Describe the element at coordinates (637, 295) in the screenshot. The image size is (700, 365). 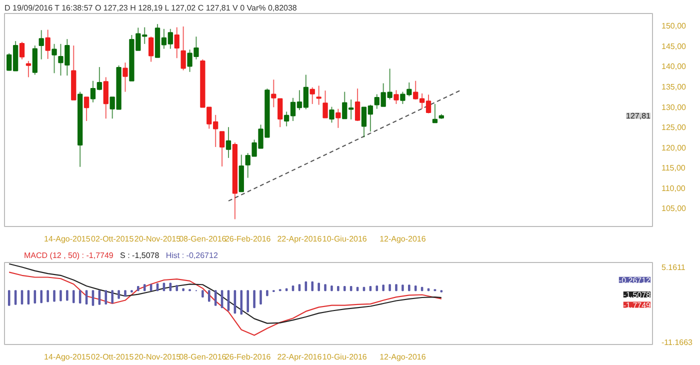
I see `annotation: -1,5078` at that location.